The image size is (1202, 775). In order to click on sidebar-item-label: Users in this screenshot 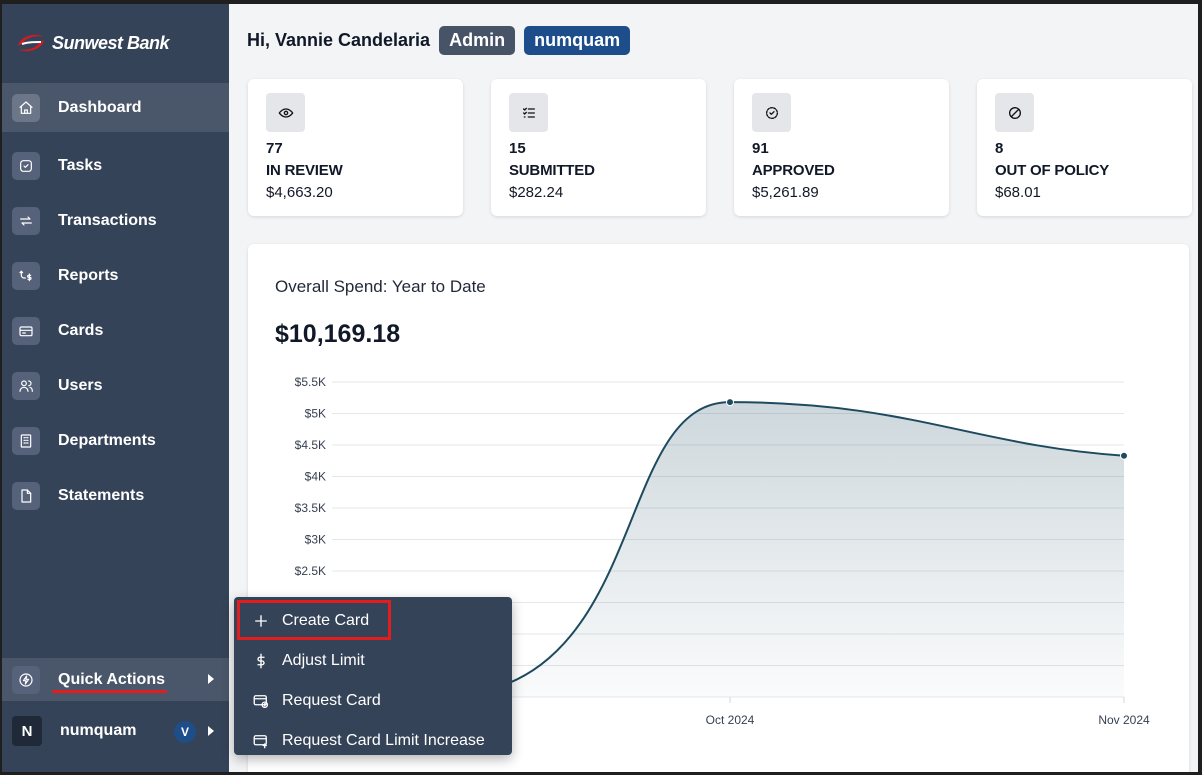, I will do `click(80, 385)`.